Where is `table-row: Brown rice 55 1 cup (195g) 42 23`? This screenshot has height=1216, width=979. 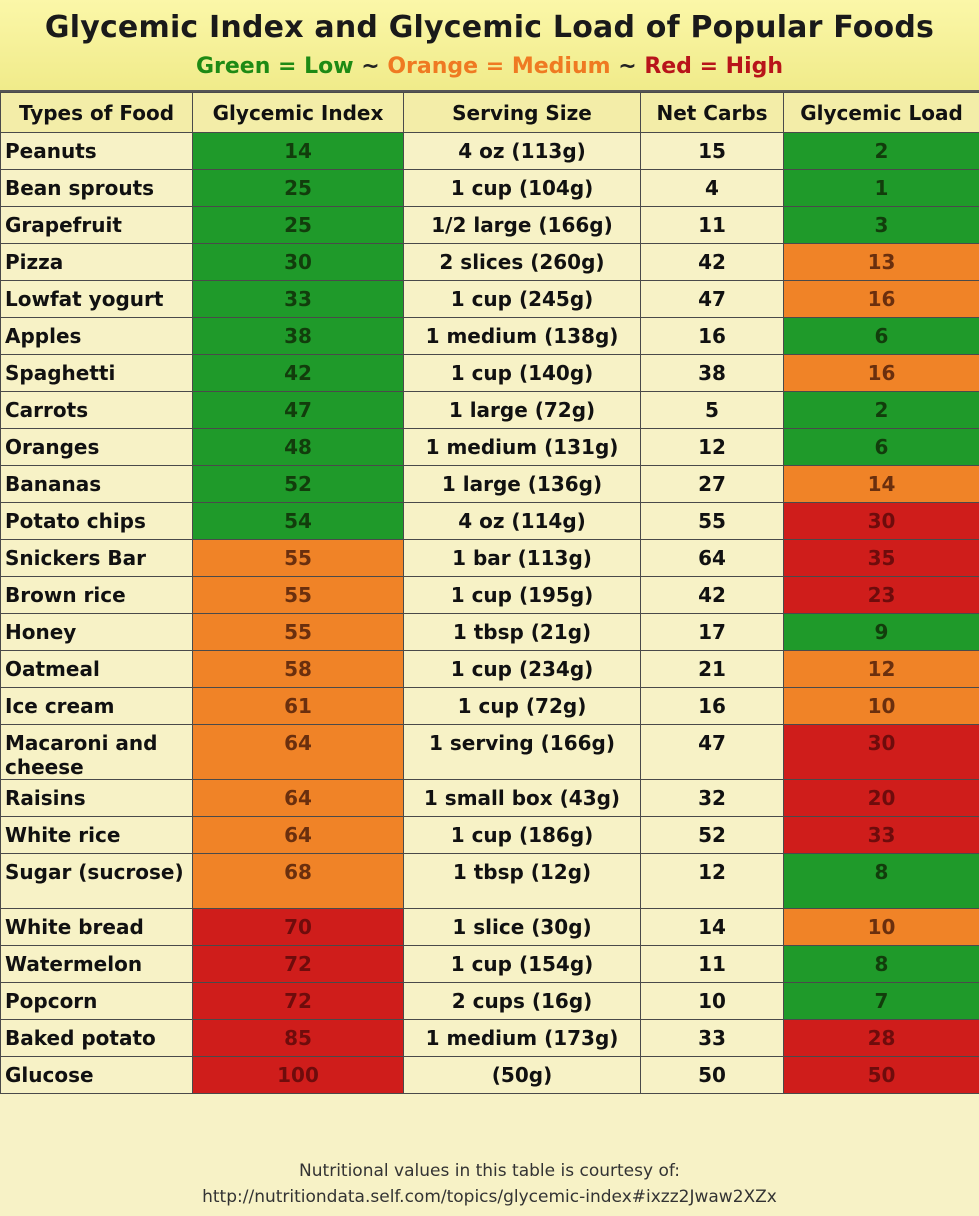 table-row: Brown rice 55 1 cup (195g) 42 23 is located at coordinates (489, 595).